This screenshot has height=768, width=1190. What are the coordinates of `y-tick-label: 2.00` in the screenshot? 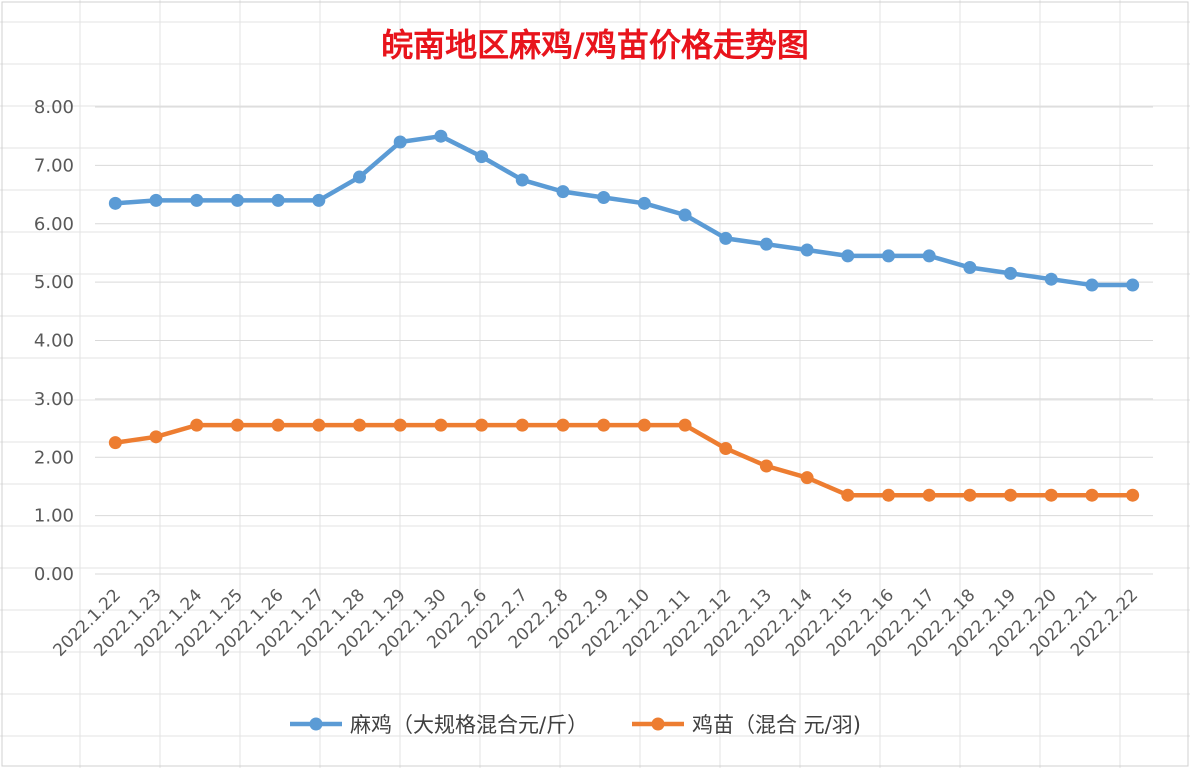 It's located at (54, 457).